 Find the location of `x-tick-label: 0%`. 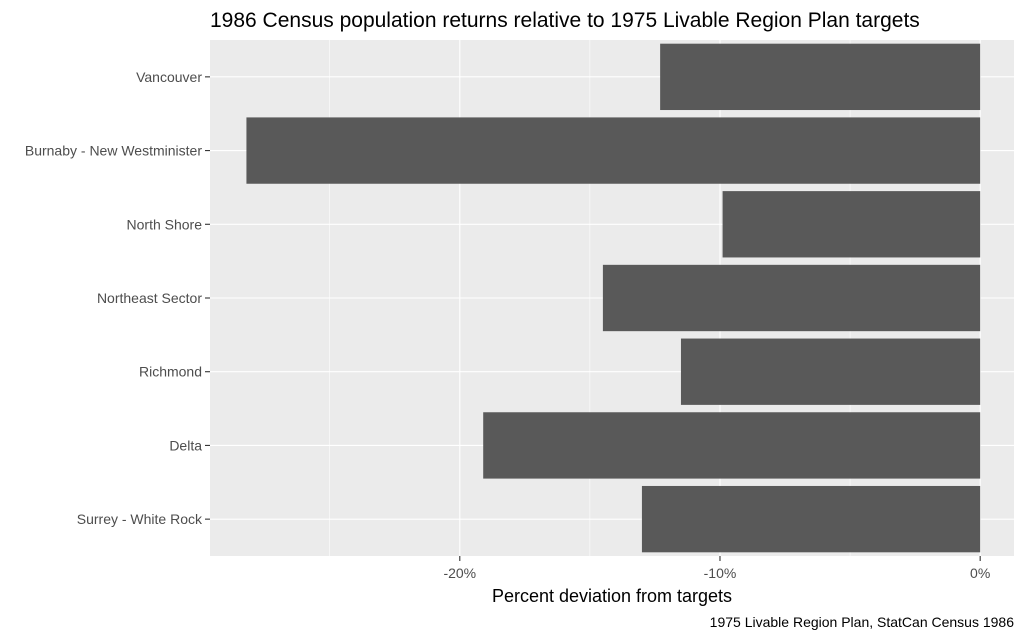

x-tick-label: 0% is located at coordinates (980, 573).